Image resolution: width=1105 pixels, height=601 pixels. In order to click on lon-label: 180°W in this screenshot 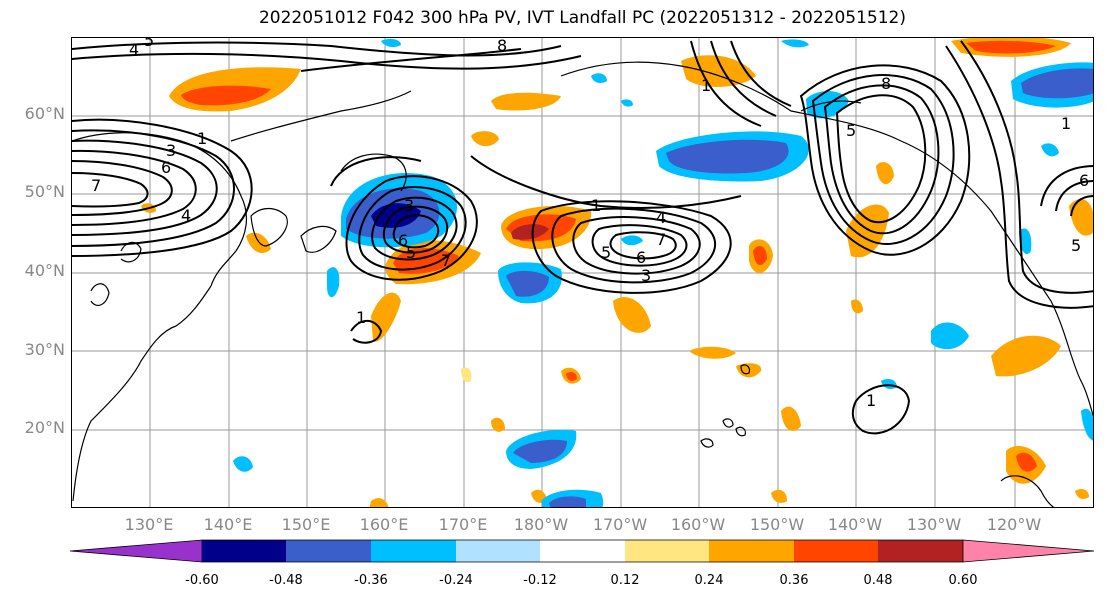, I will do `click(541, 524)`.